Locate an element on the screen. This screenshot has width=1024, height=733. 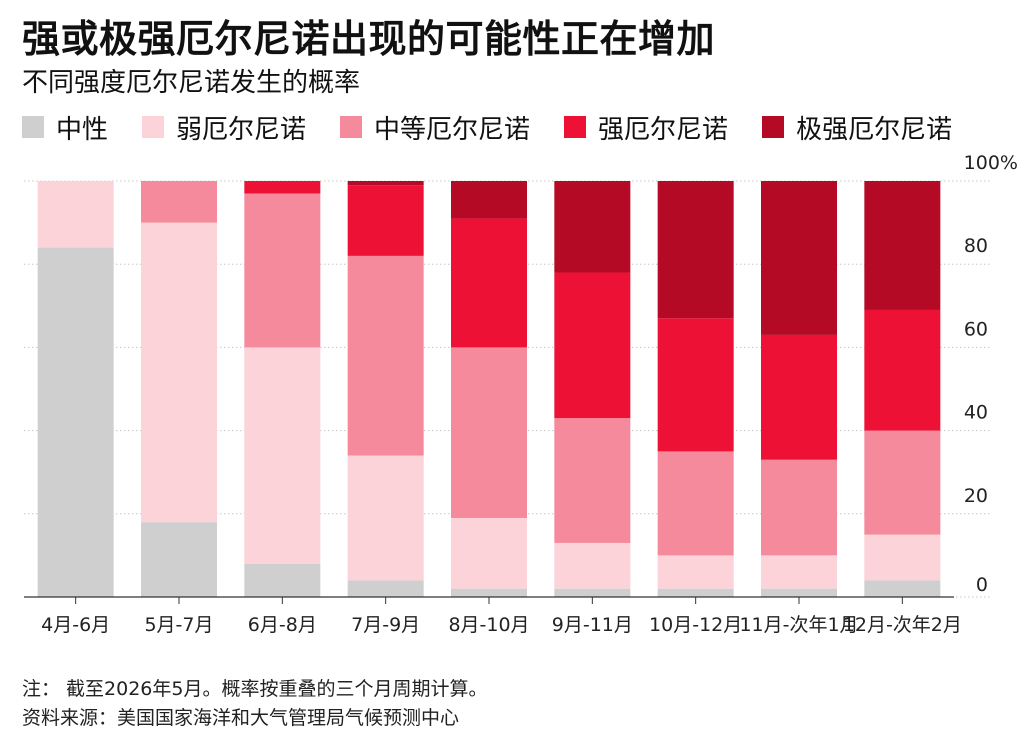
legend-item: 弱厄尔尼诺 is located at coordinates (224, 127).